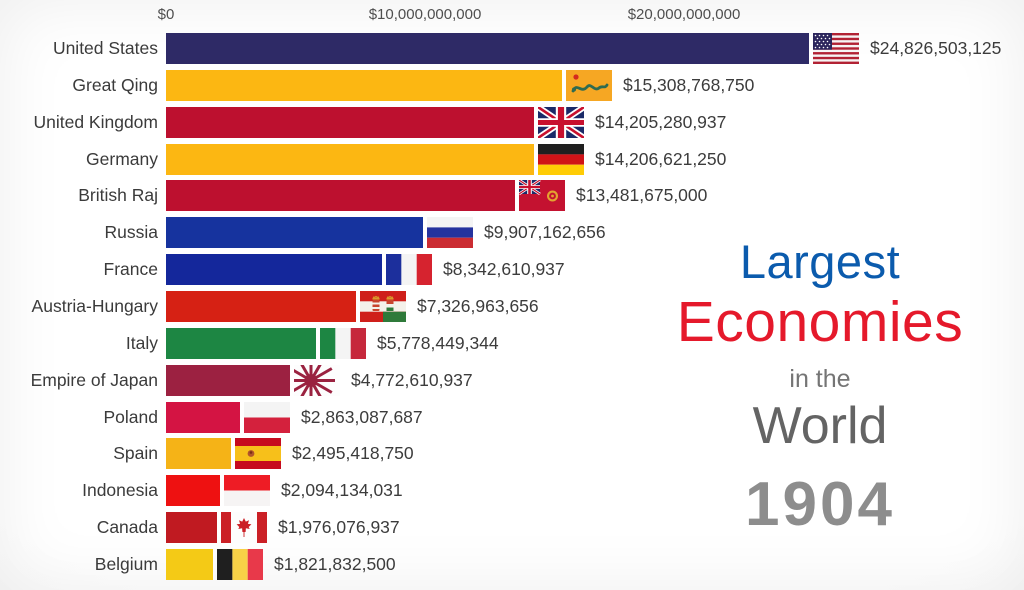 Image resolution: width=1024 pixels, height=590 pixels. What do you see at coordinates (244, 528) in the screenshot?
I see `flag-canada-icon` at bounding box center [244, 528].